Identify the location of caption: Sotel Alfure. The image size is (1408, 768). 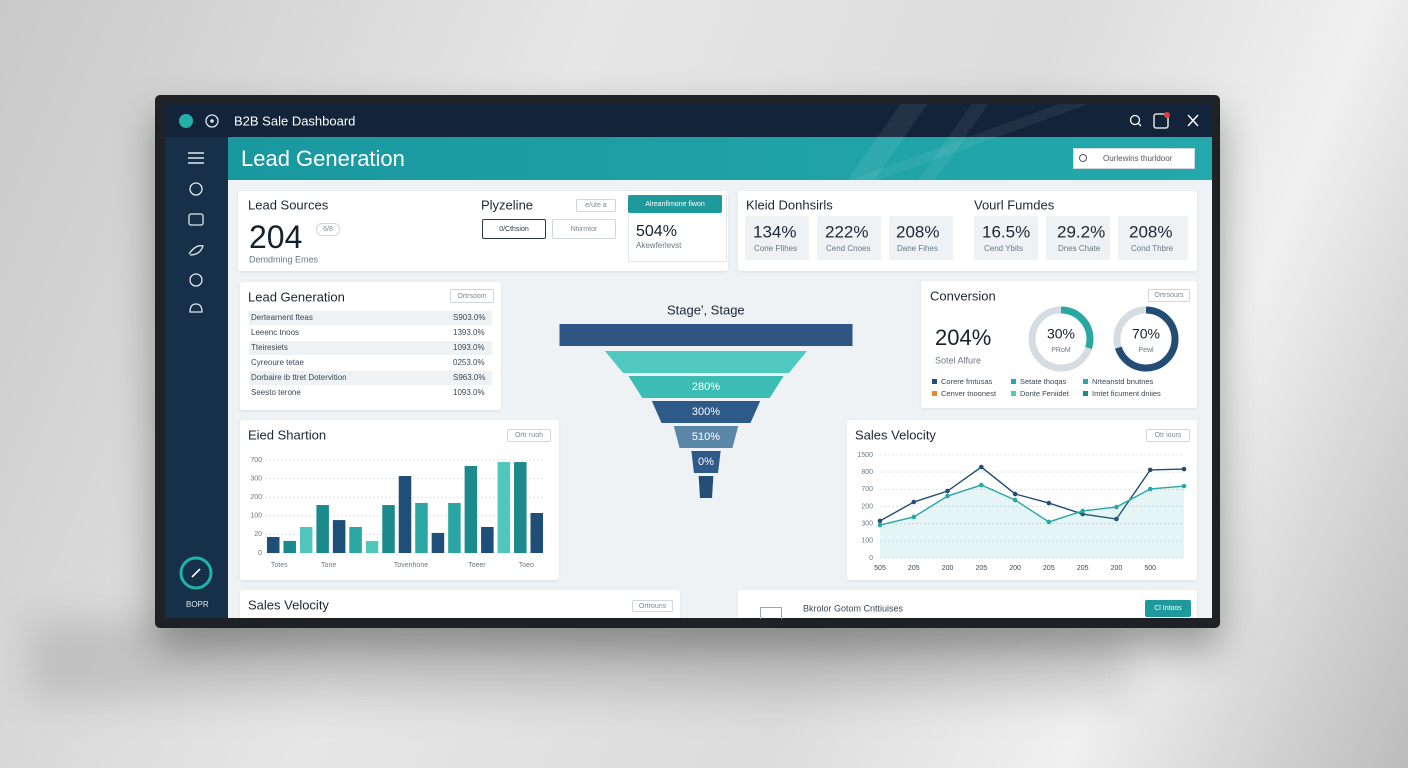
(958, 360).